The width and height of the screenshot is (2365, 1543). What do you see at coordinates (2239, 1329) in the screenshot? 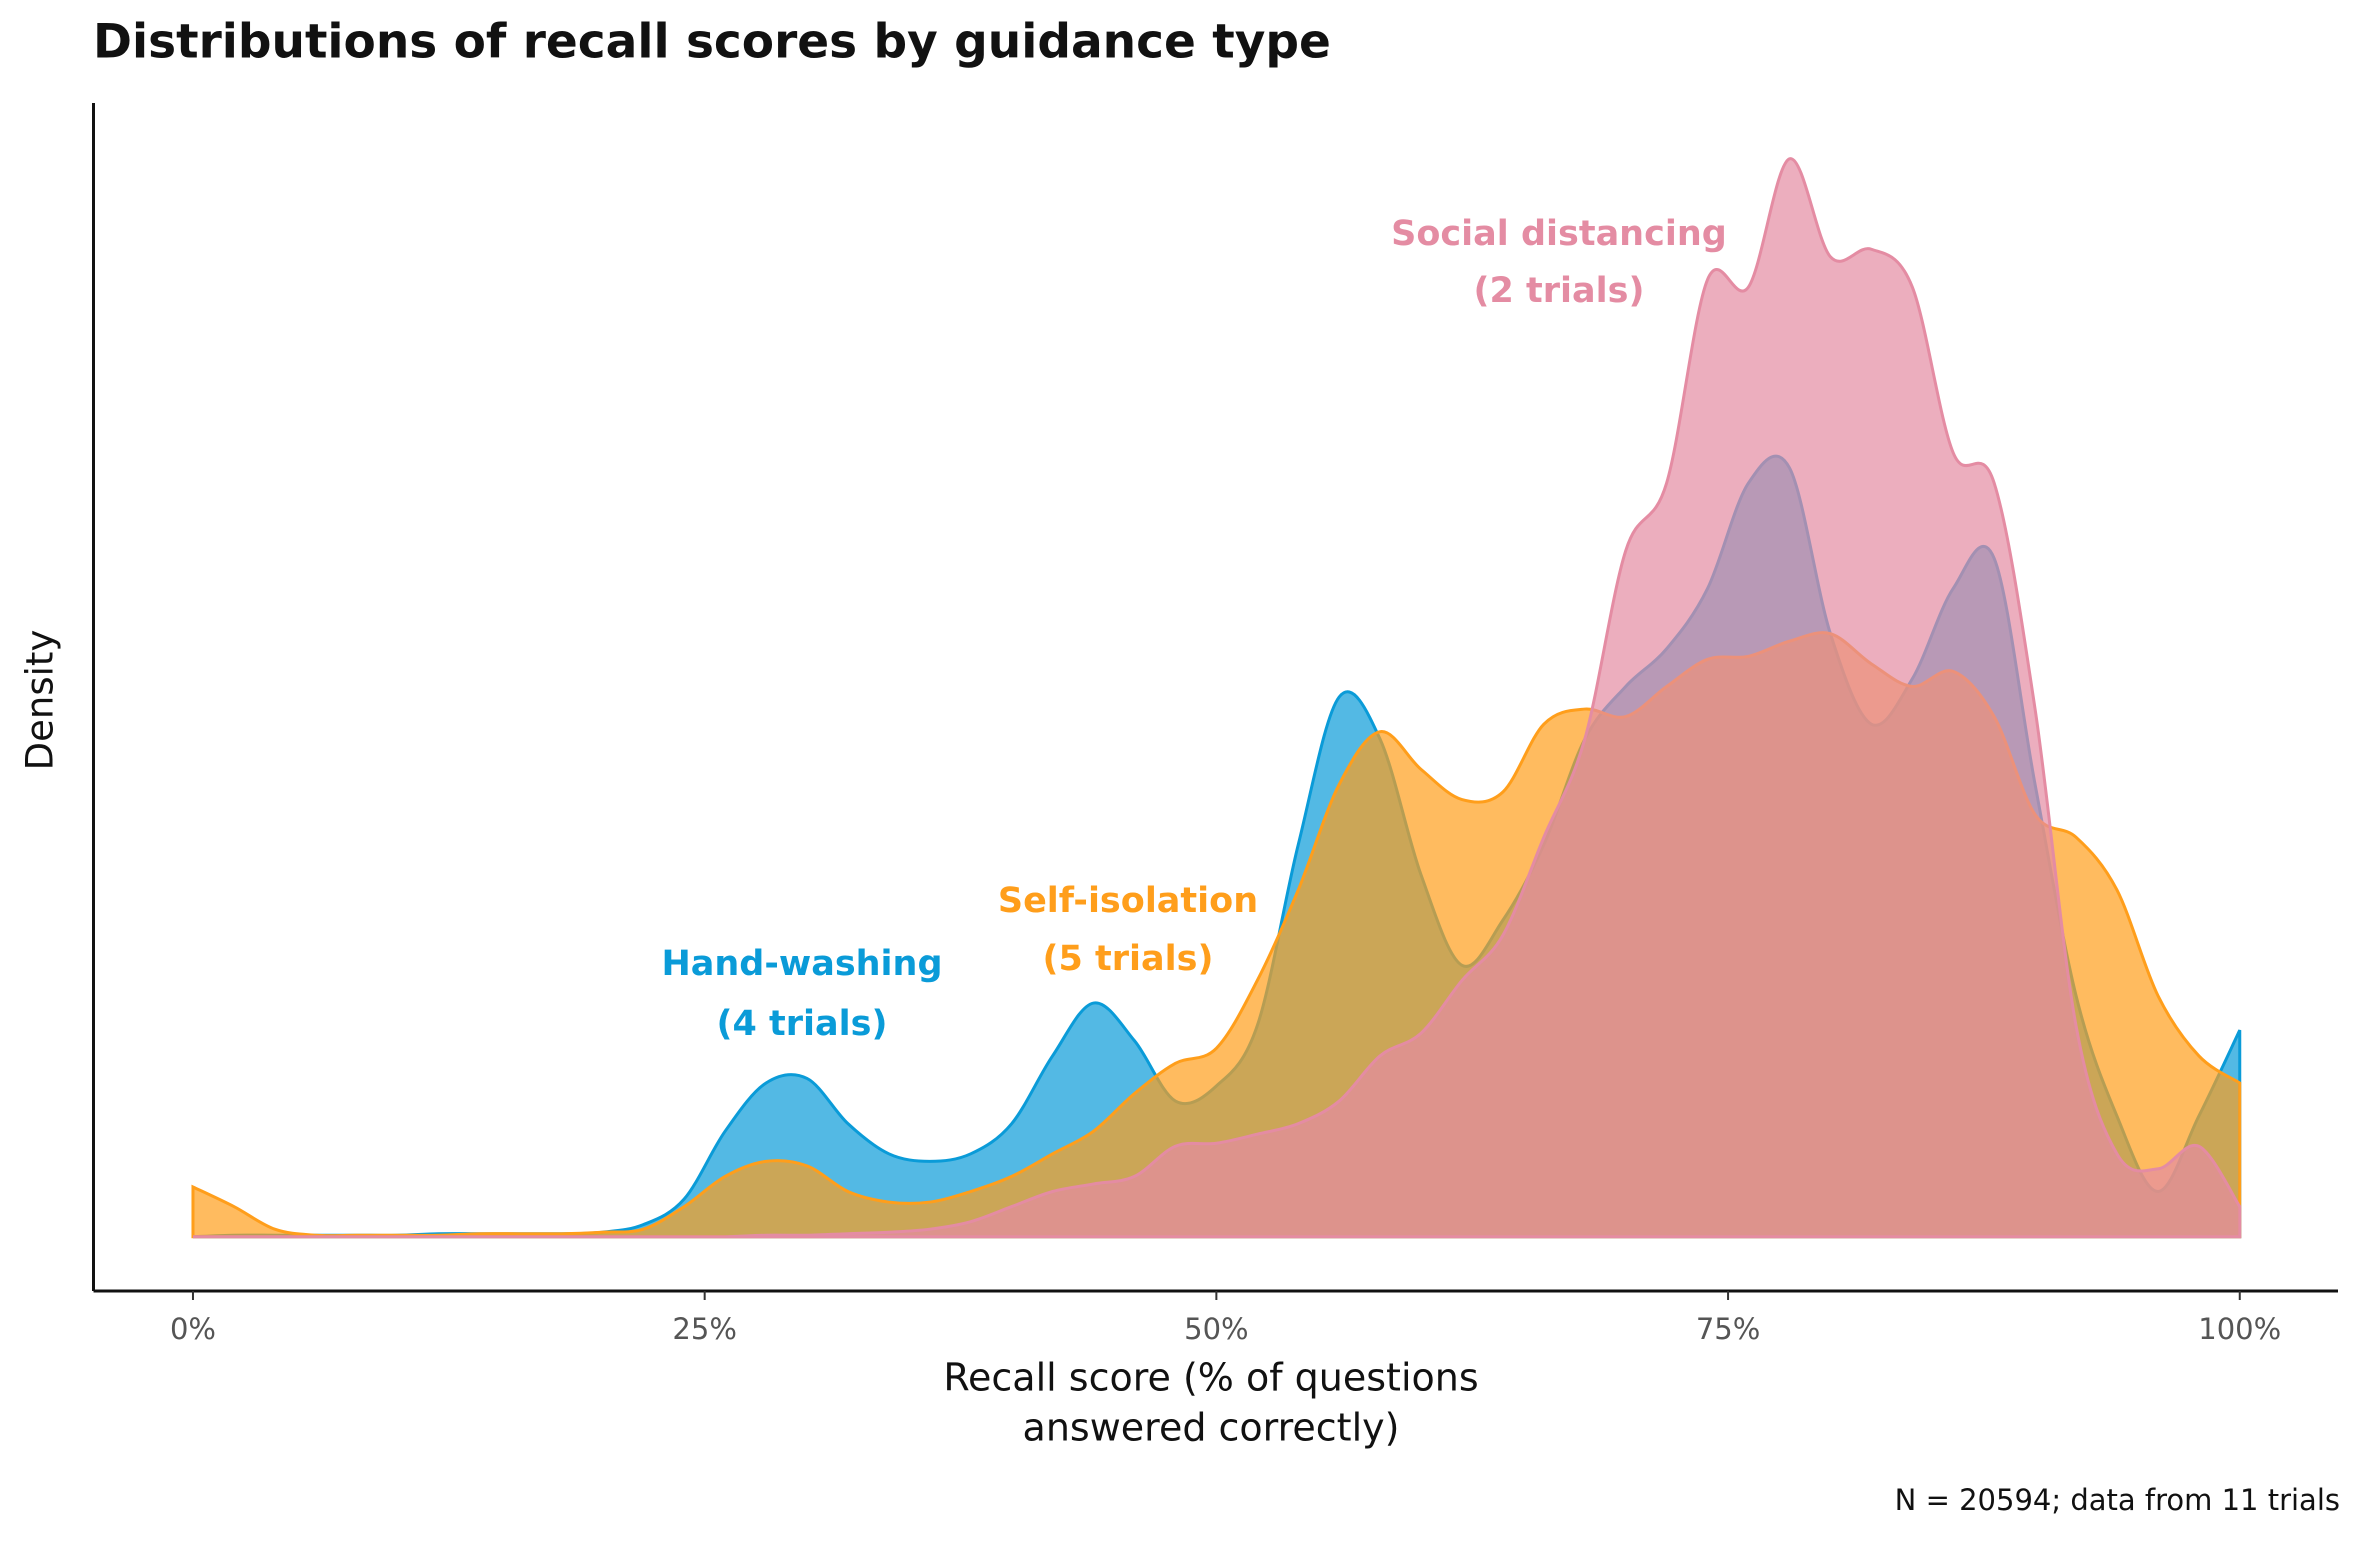
I see `x-tick-label: 100%` at bounding box center [2239, 1329].